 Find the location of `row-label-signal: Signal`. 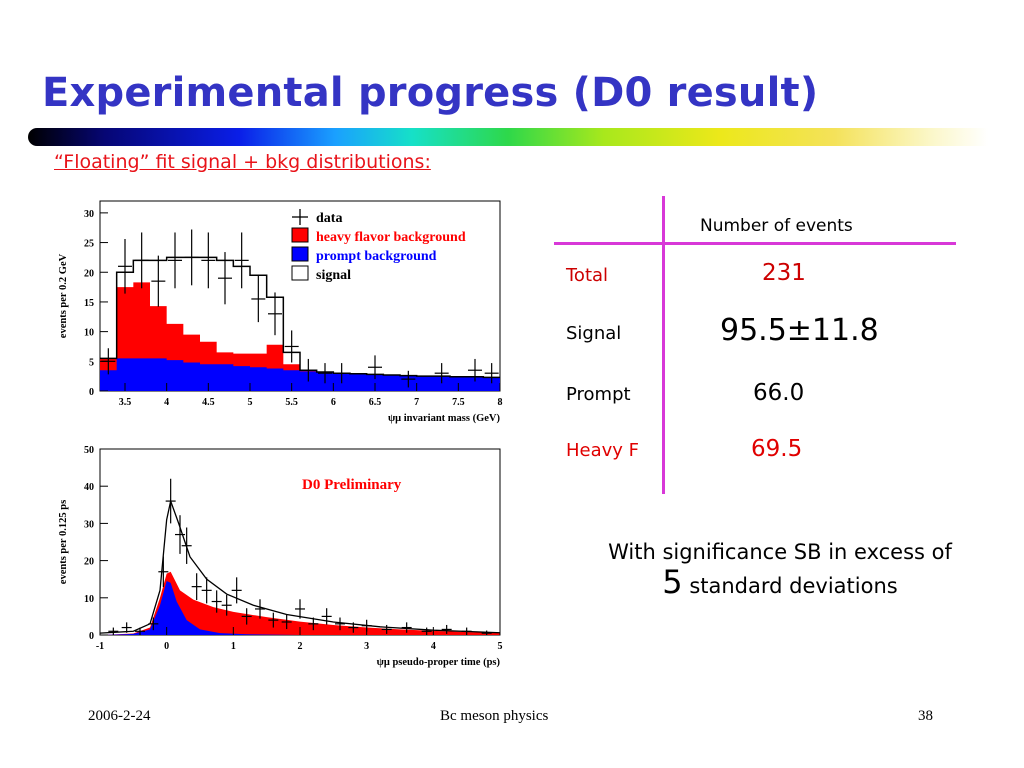

row-label-signal: Signal is located at coordinates (594, 333).